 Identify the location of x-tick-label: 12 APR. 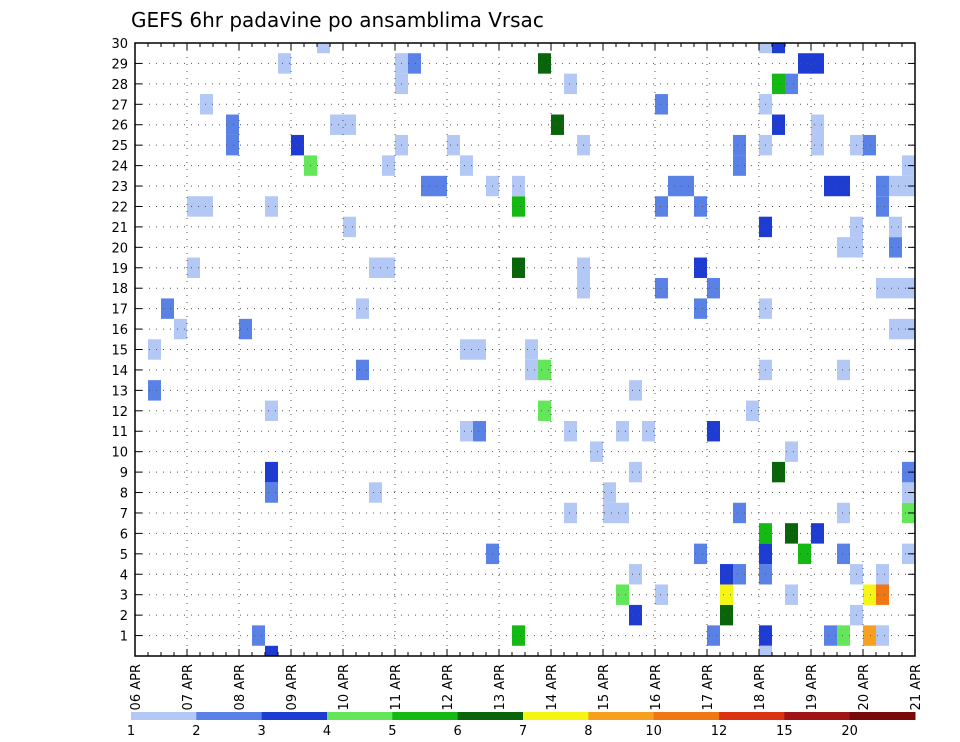
(448, 687).